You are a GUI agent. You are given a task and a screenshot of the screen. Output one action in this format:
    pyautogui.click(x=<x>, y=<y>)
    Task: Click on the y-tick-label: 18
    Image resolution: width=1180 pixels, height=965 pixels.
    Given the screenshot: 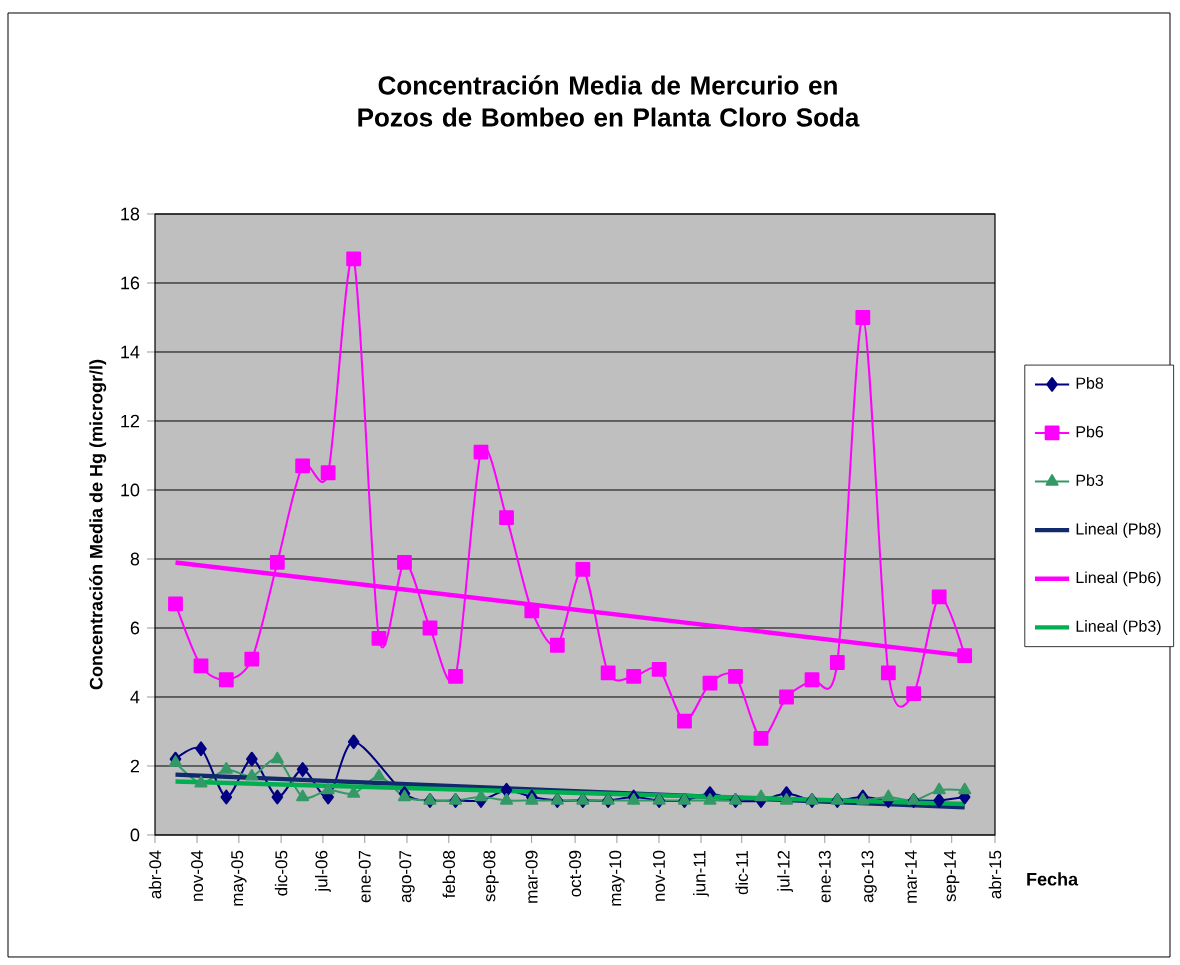 What is the action you would take?
    pyautogui.click(x=130, y=214)
    